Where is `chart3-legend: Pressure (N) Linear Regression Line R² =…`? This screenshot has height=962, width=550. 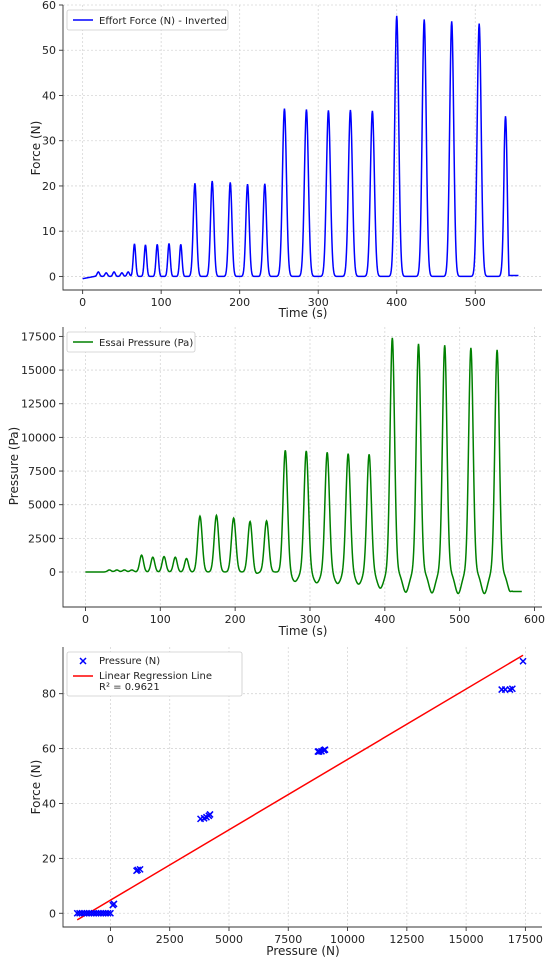
chart3-legend: Pressure (N) Linear Regression Line R² =… is located at coordinates (154, 674).